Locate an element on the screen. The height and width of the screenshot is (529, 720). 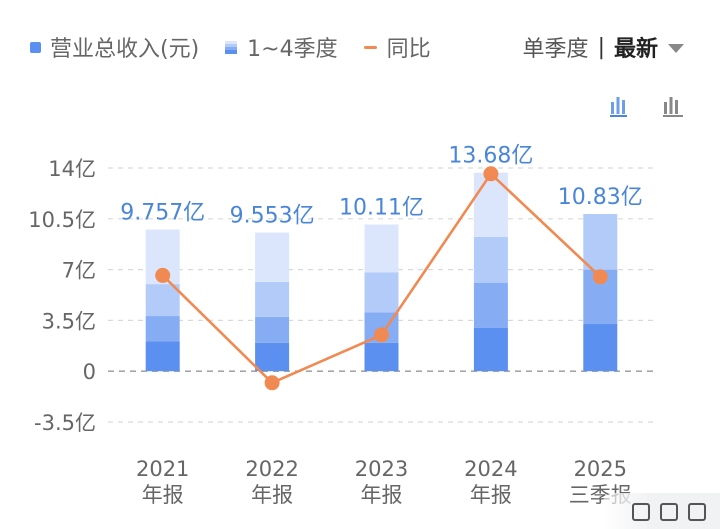
legend: 营业总收入(元) 1~4季度 同比 is located at coordinates (243, 47).